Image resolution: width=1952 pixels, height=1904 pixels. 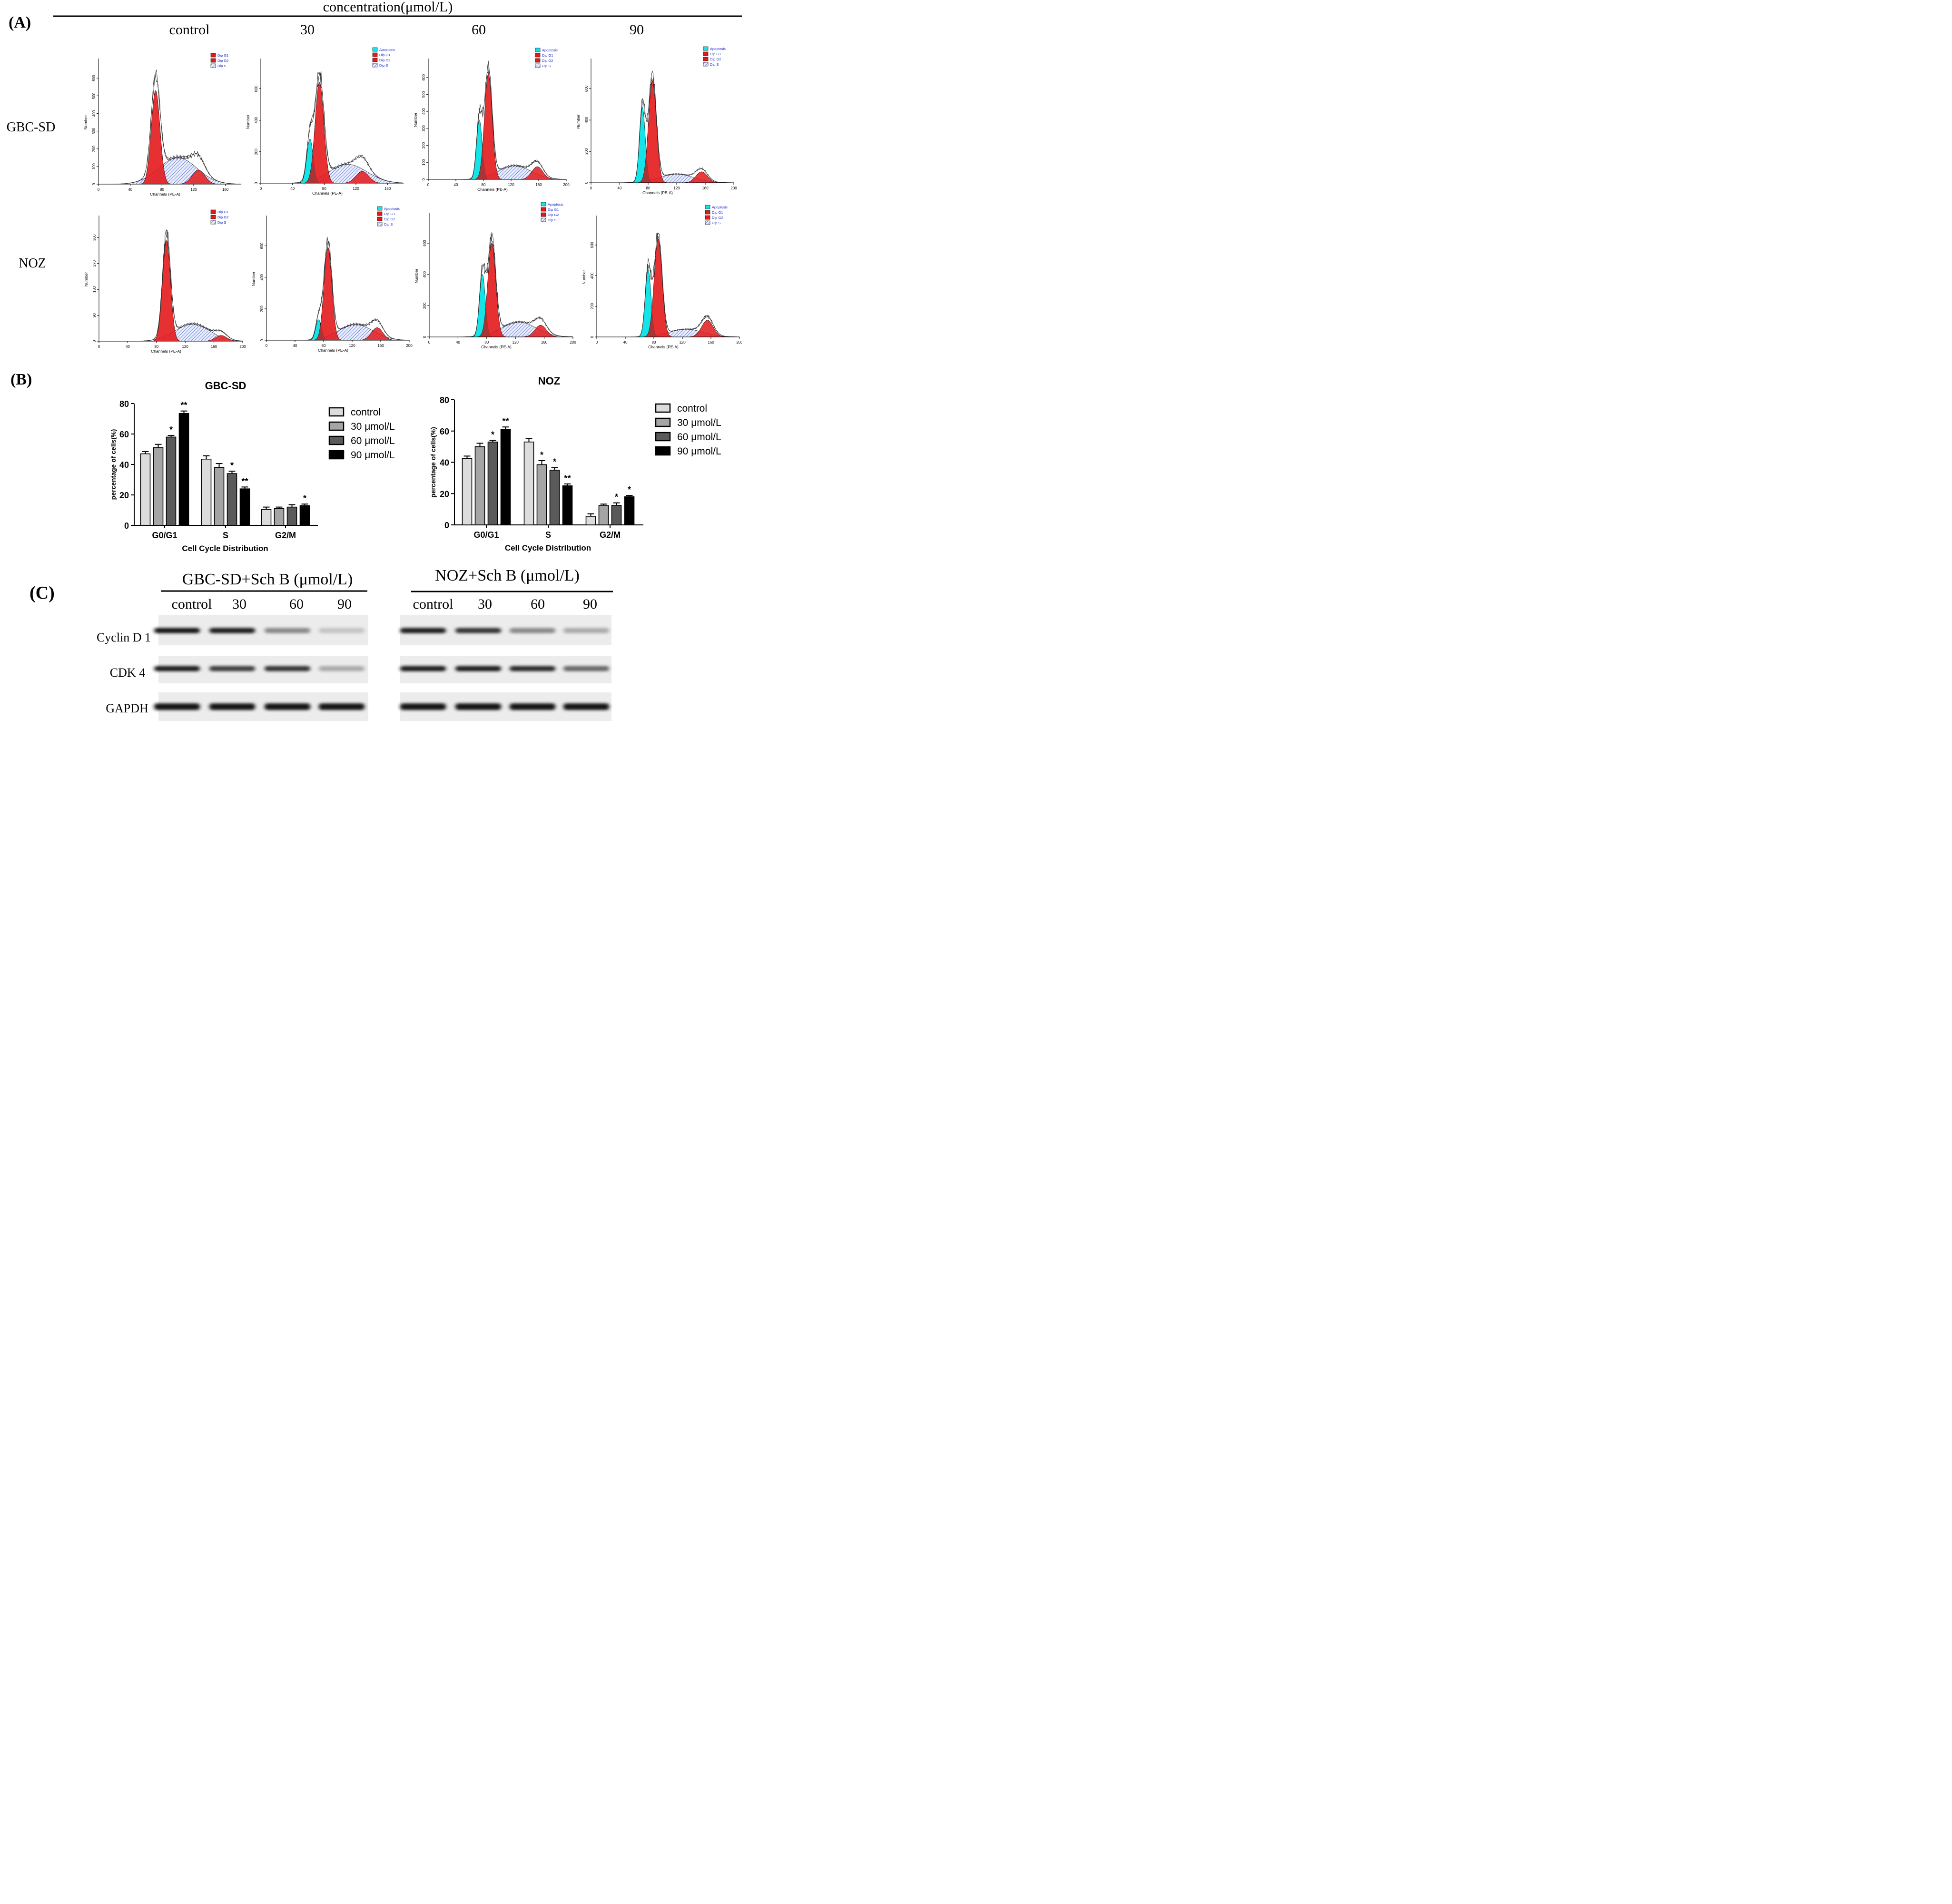 What do you see at coordinates (32, 263) in the screenshot?
I see `row-label-noz: NOZ` at bounding box center [32, 263].